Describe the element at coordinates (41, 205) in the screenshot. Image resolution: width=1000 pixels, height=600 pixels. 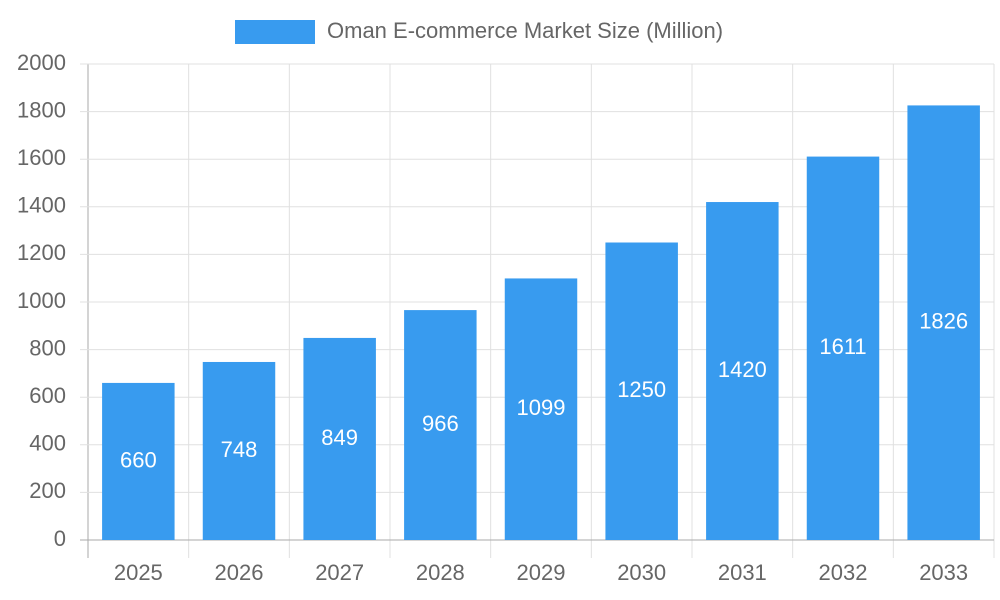
I see `y-tick-label: 1400` at that location.